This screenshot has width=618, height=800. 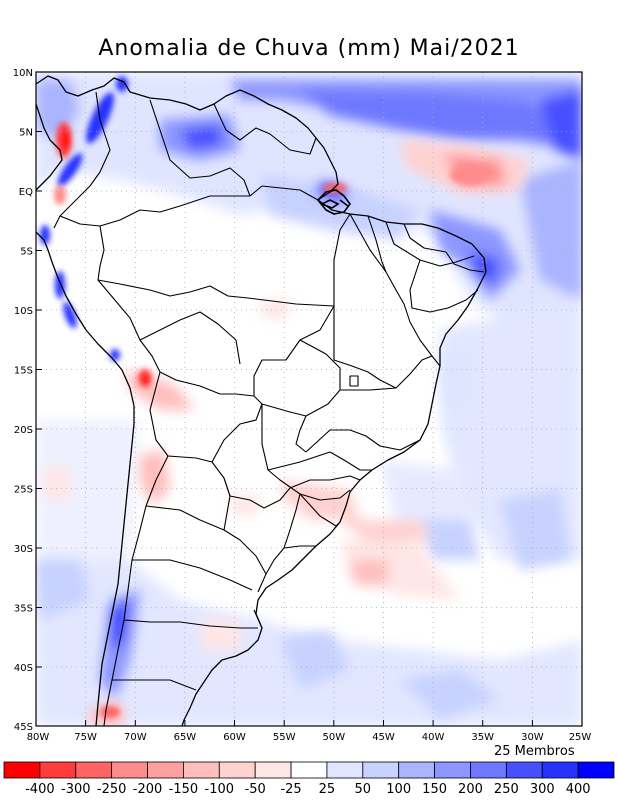 I want to click on lon-label: 50W, so click(x=333, y=737).